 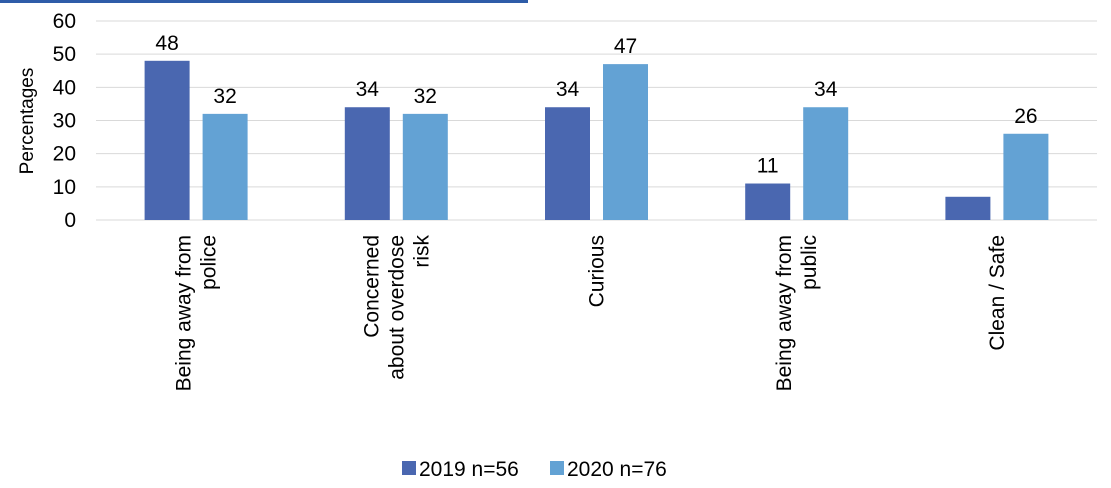 I want to click on y-tick-label: 30, so click(x=64, y=121).